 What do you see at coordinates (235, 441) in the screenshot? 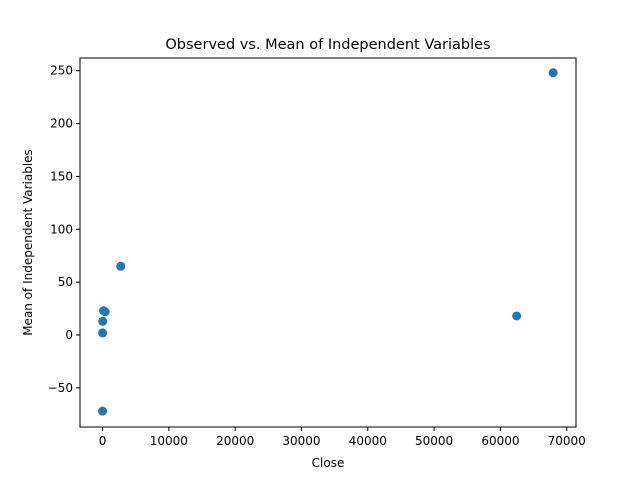
I see `x-tick-label: 20000` at bounding box center [235, 441].